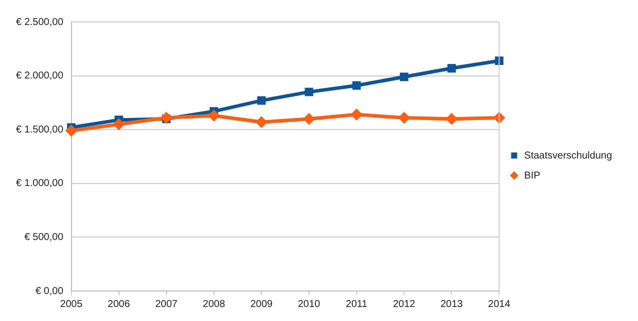 This screenshot has width=638, height=321. Describe the element at coordinates (44, 237) in the screenshot. I see `y-tick-label: € 500,00` at that location.